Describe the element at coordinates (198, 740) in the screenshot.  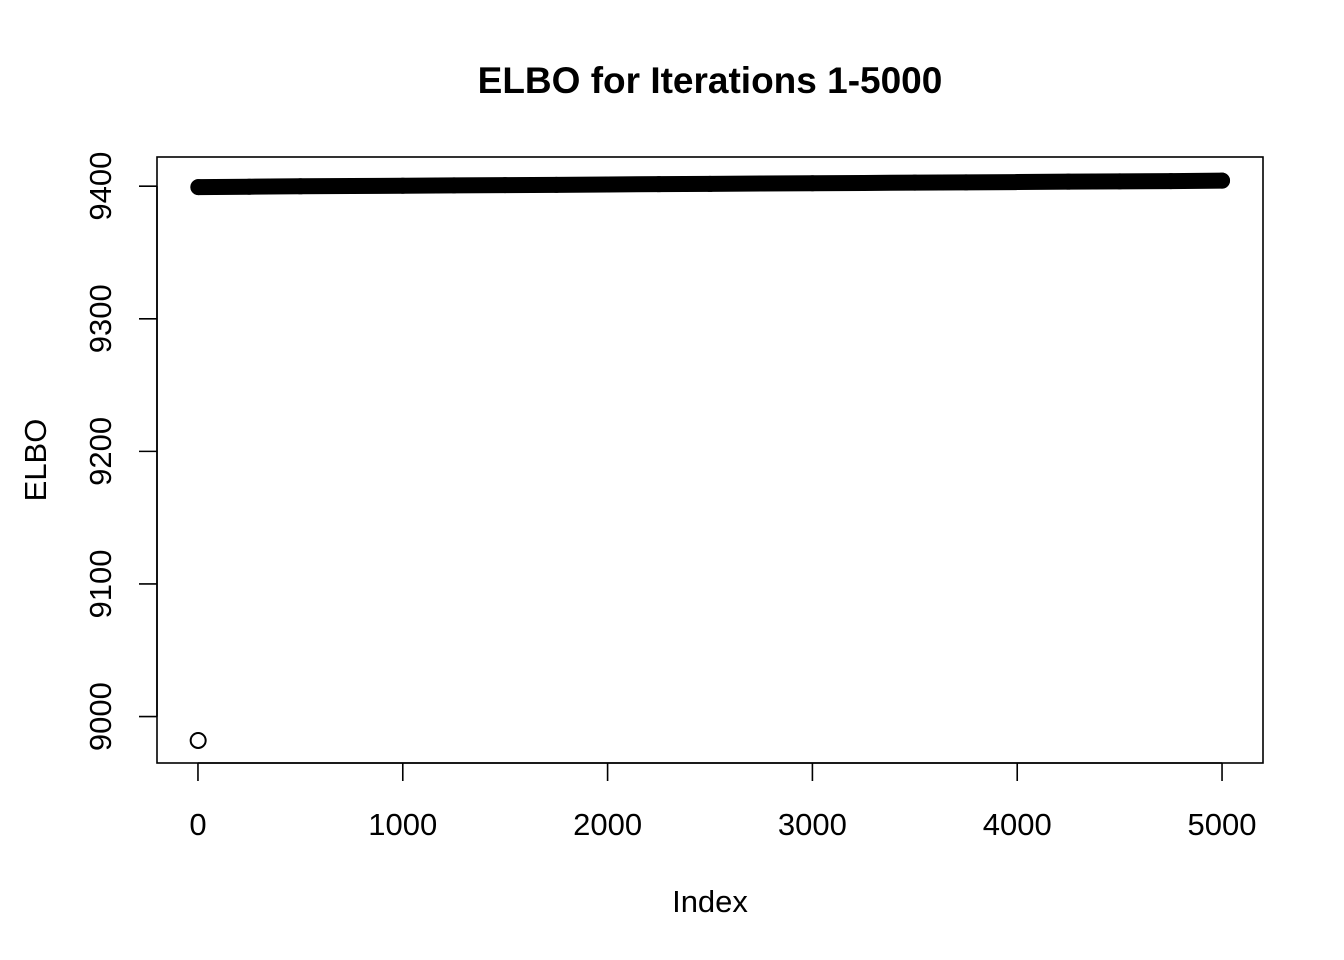
I see `outlier-point` at that location.